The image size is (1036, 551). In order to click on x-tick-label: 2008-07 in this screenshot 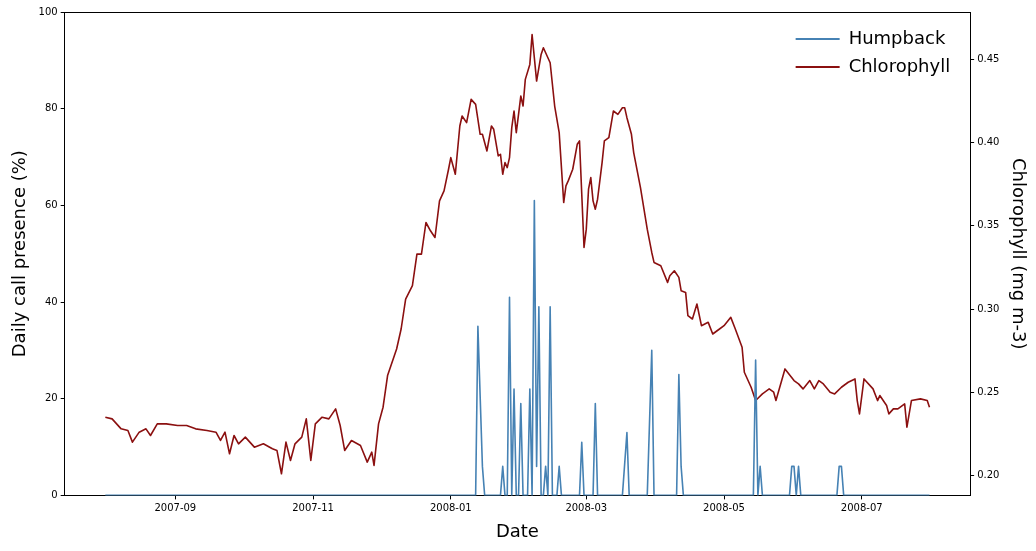, I will do `click(861, 507)`.